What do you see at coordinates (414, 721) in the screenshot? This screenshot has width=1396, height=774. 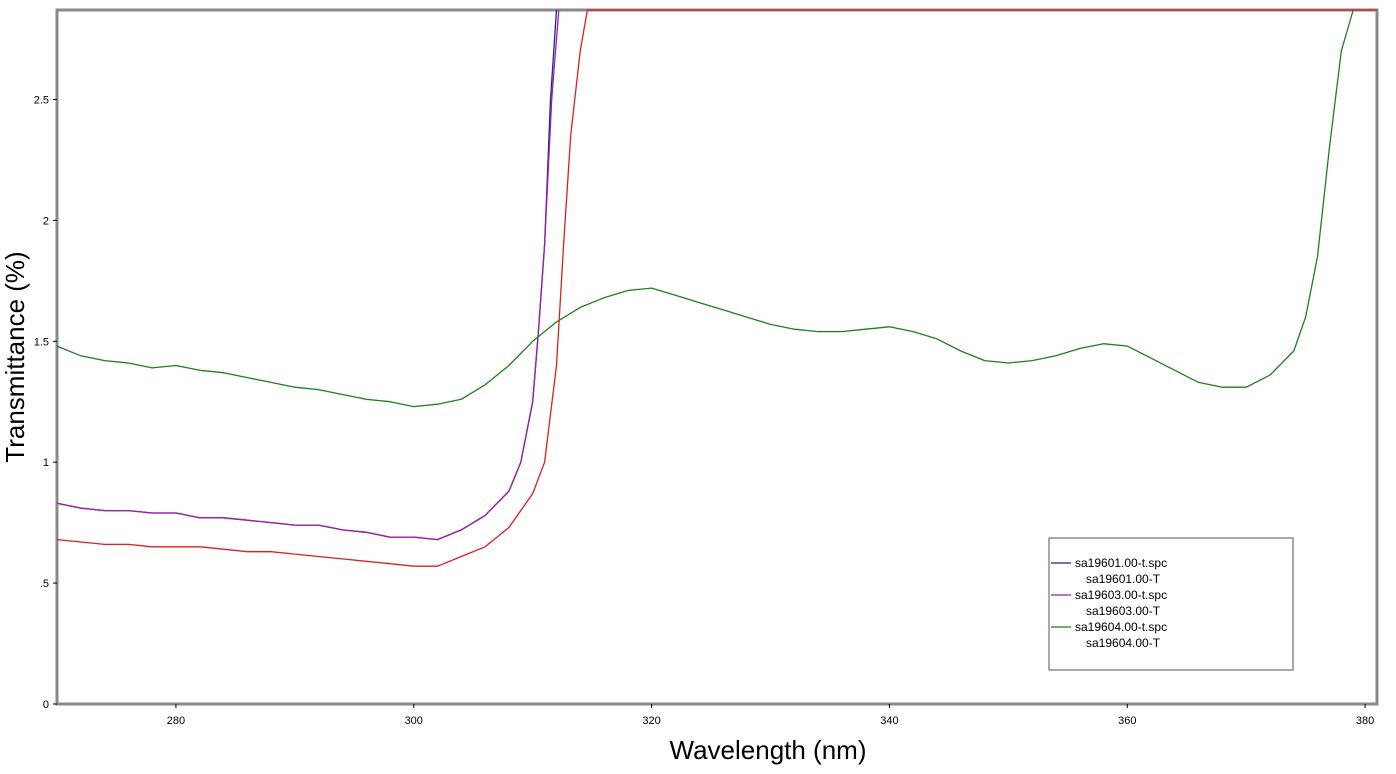 I see `x-tick-label: 300` at bounding box center [414, 721].